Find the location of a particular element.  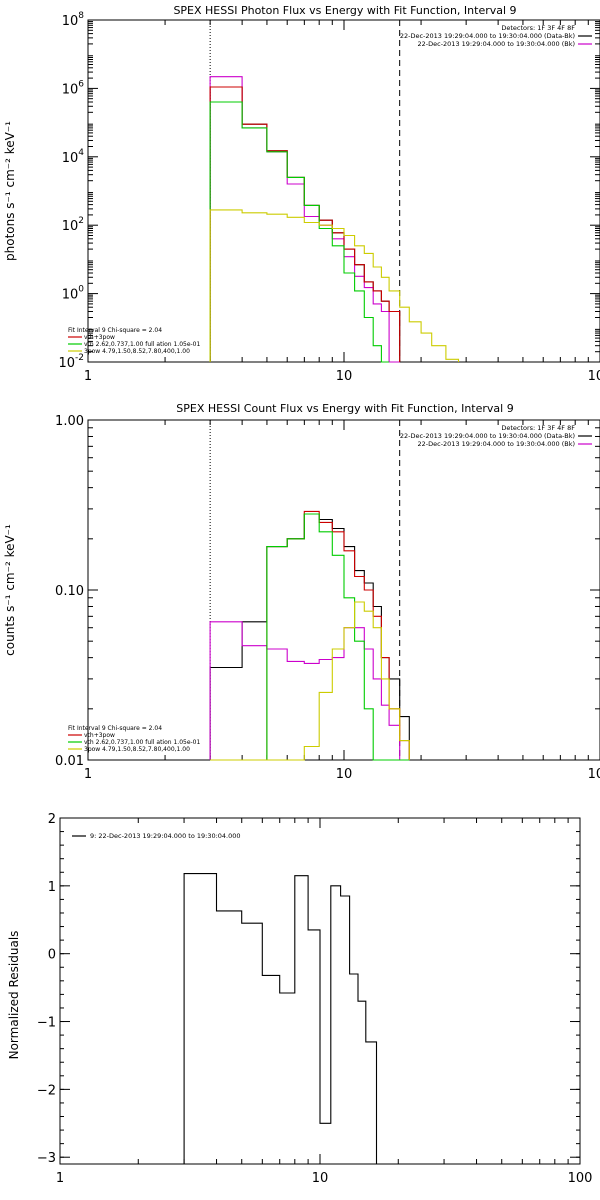

y-tick-label: 10⁴ is located at coordinates (73, 157).